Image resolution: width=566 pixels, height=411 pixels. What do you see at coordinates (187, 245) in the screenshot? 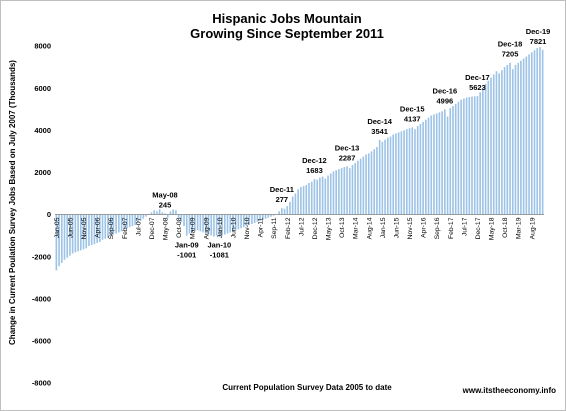
I see `annotation-date: Jan-09` at bounding box center [187, 245].